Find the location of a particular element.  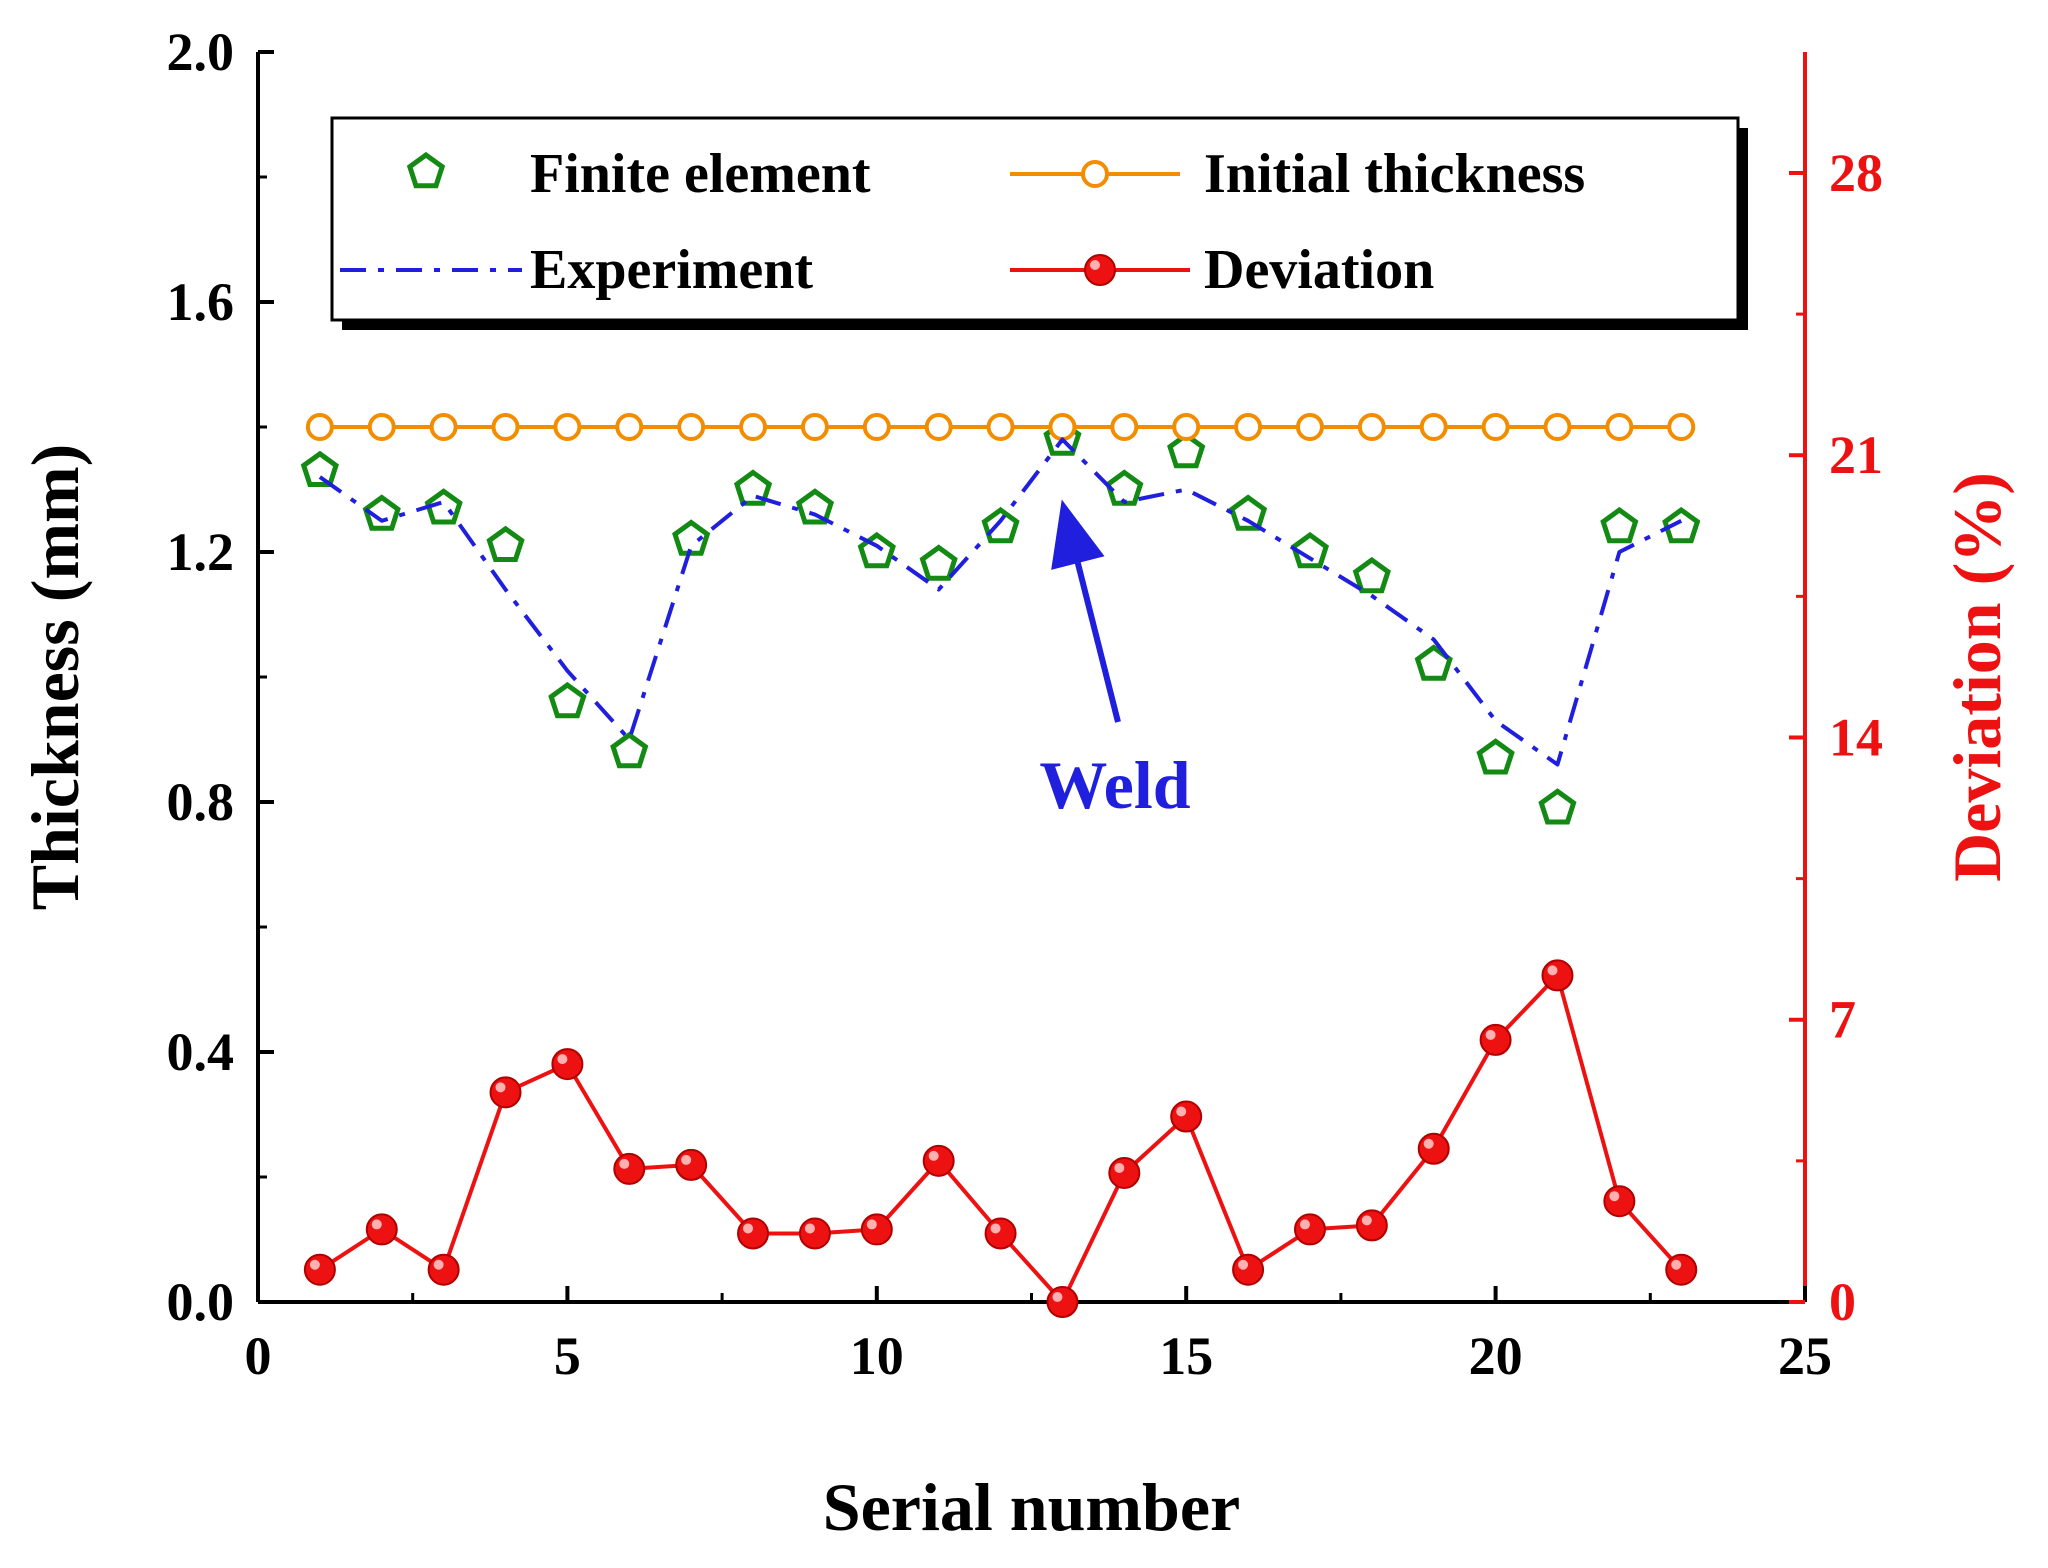

y-left-tick-label: 0.4 is located at coordinates (201, 1052).